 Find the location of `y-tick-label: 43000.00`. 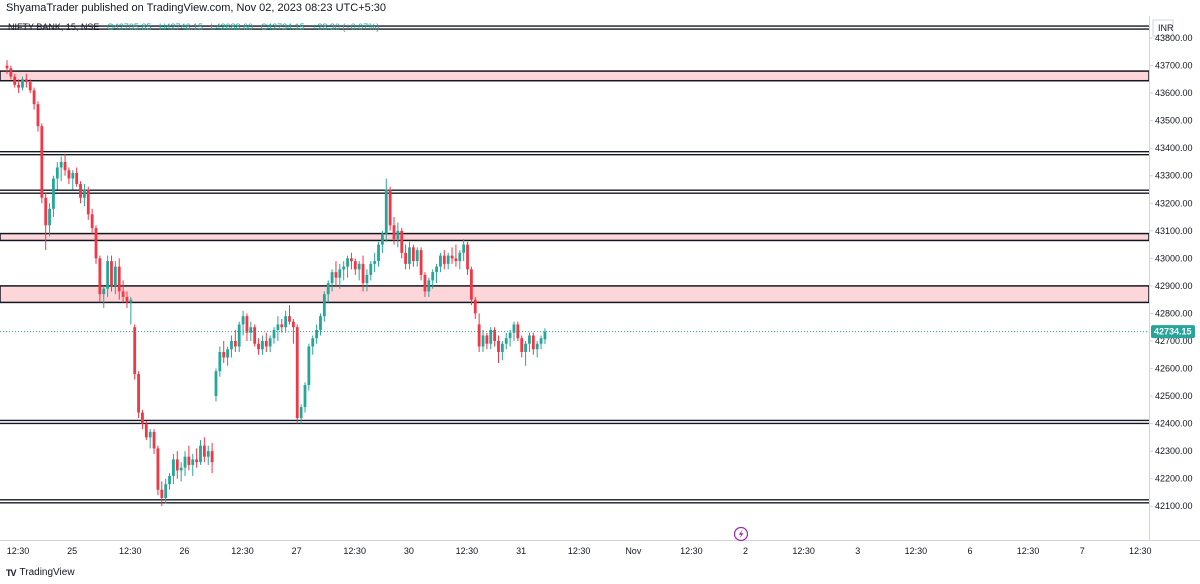

y-tick-label: 43000.00 is located at coordinates (1174, 258).